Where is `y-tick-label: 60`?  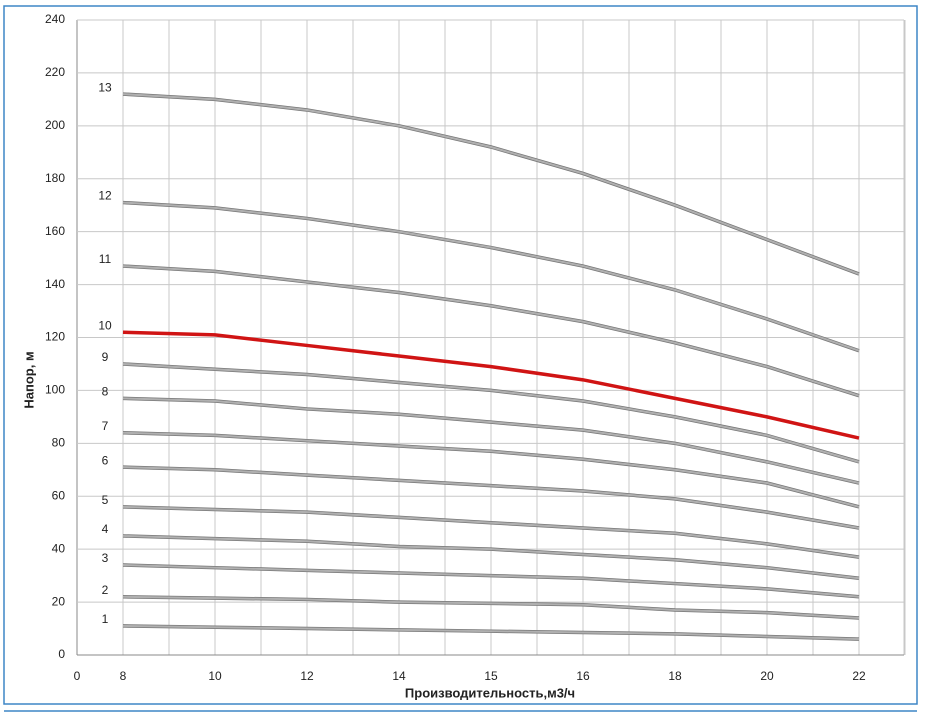 y-tick-label: 60 is located at coordinates (59, 495).